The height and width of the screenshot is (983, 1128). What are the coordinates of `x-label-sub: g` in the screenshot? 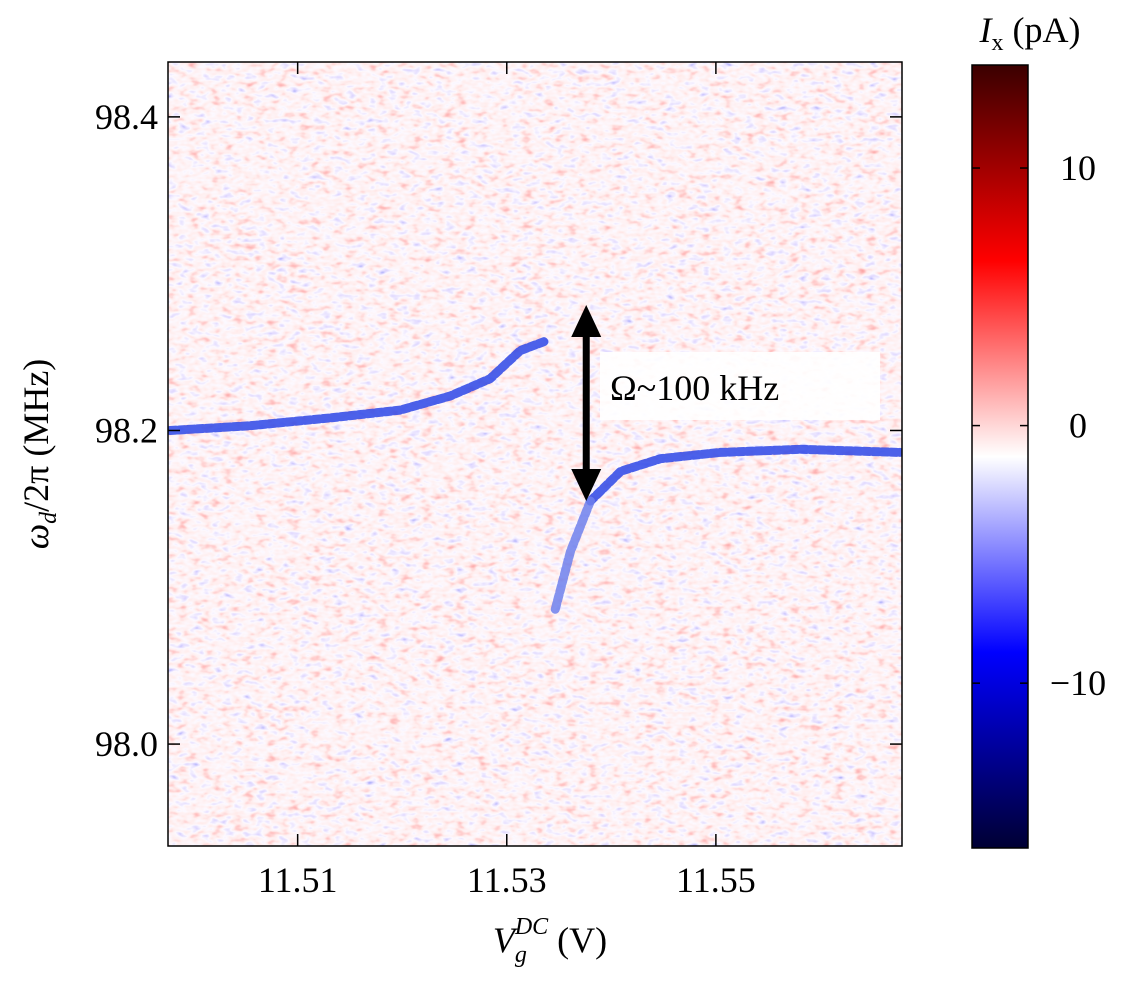 It's located at (521, 955).